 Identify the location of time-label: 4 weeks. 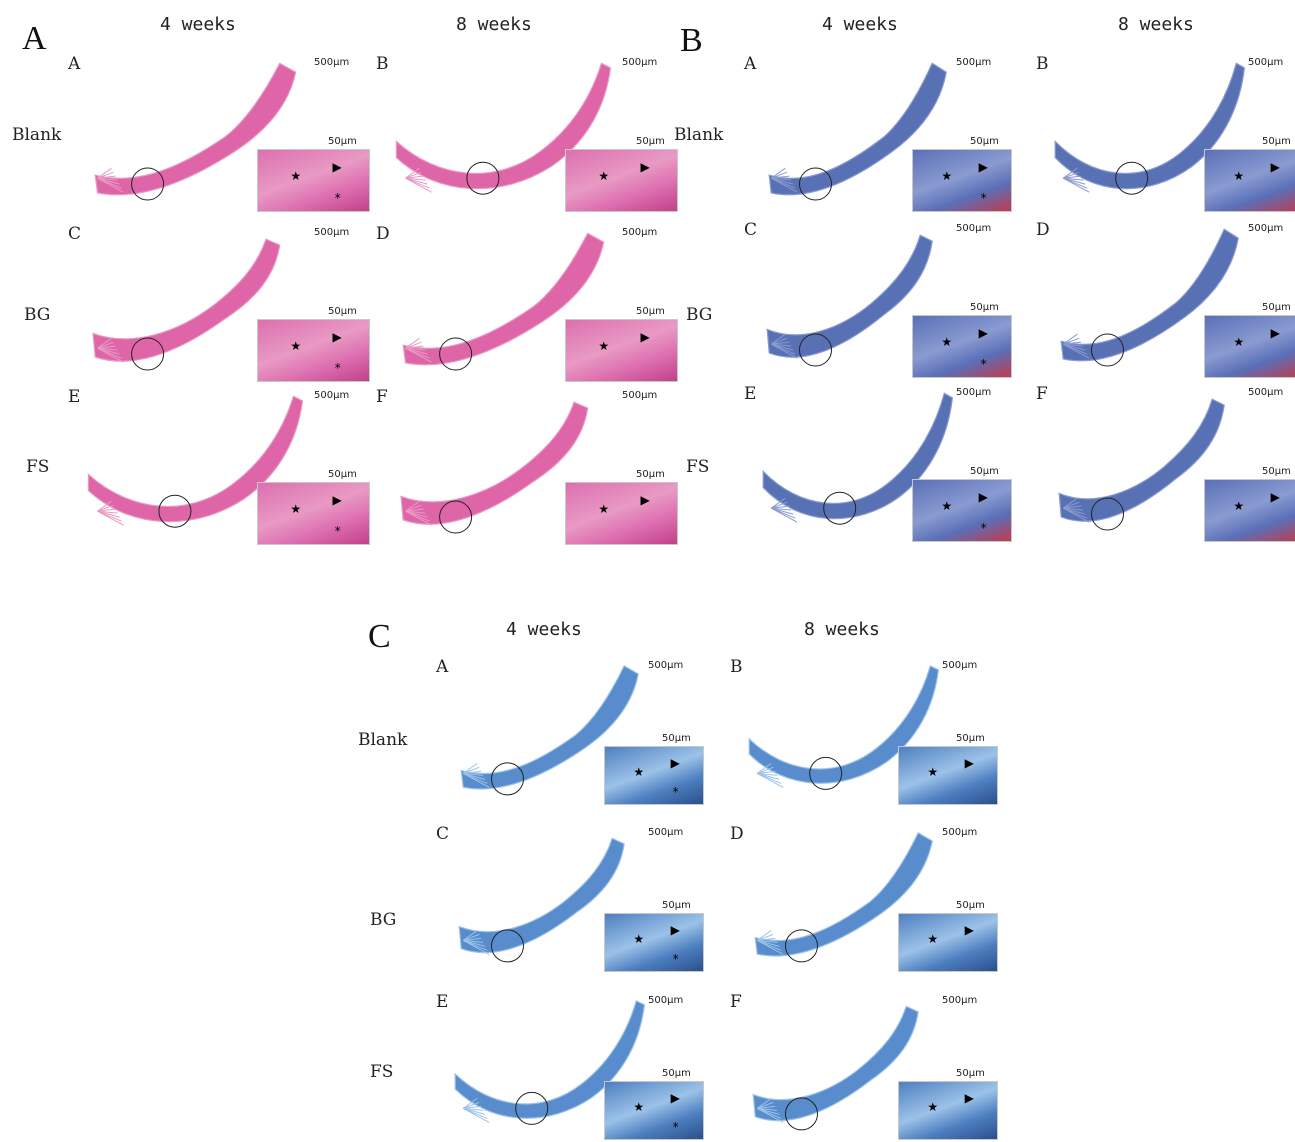
(860, 24).